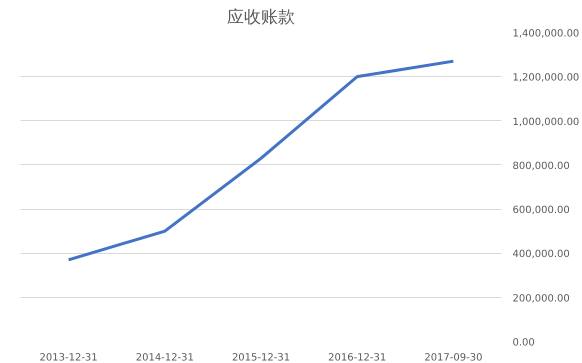 The image size is (582, 363). I want to click on y-tick-label: 1,000,000.00, so click(546, 122).